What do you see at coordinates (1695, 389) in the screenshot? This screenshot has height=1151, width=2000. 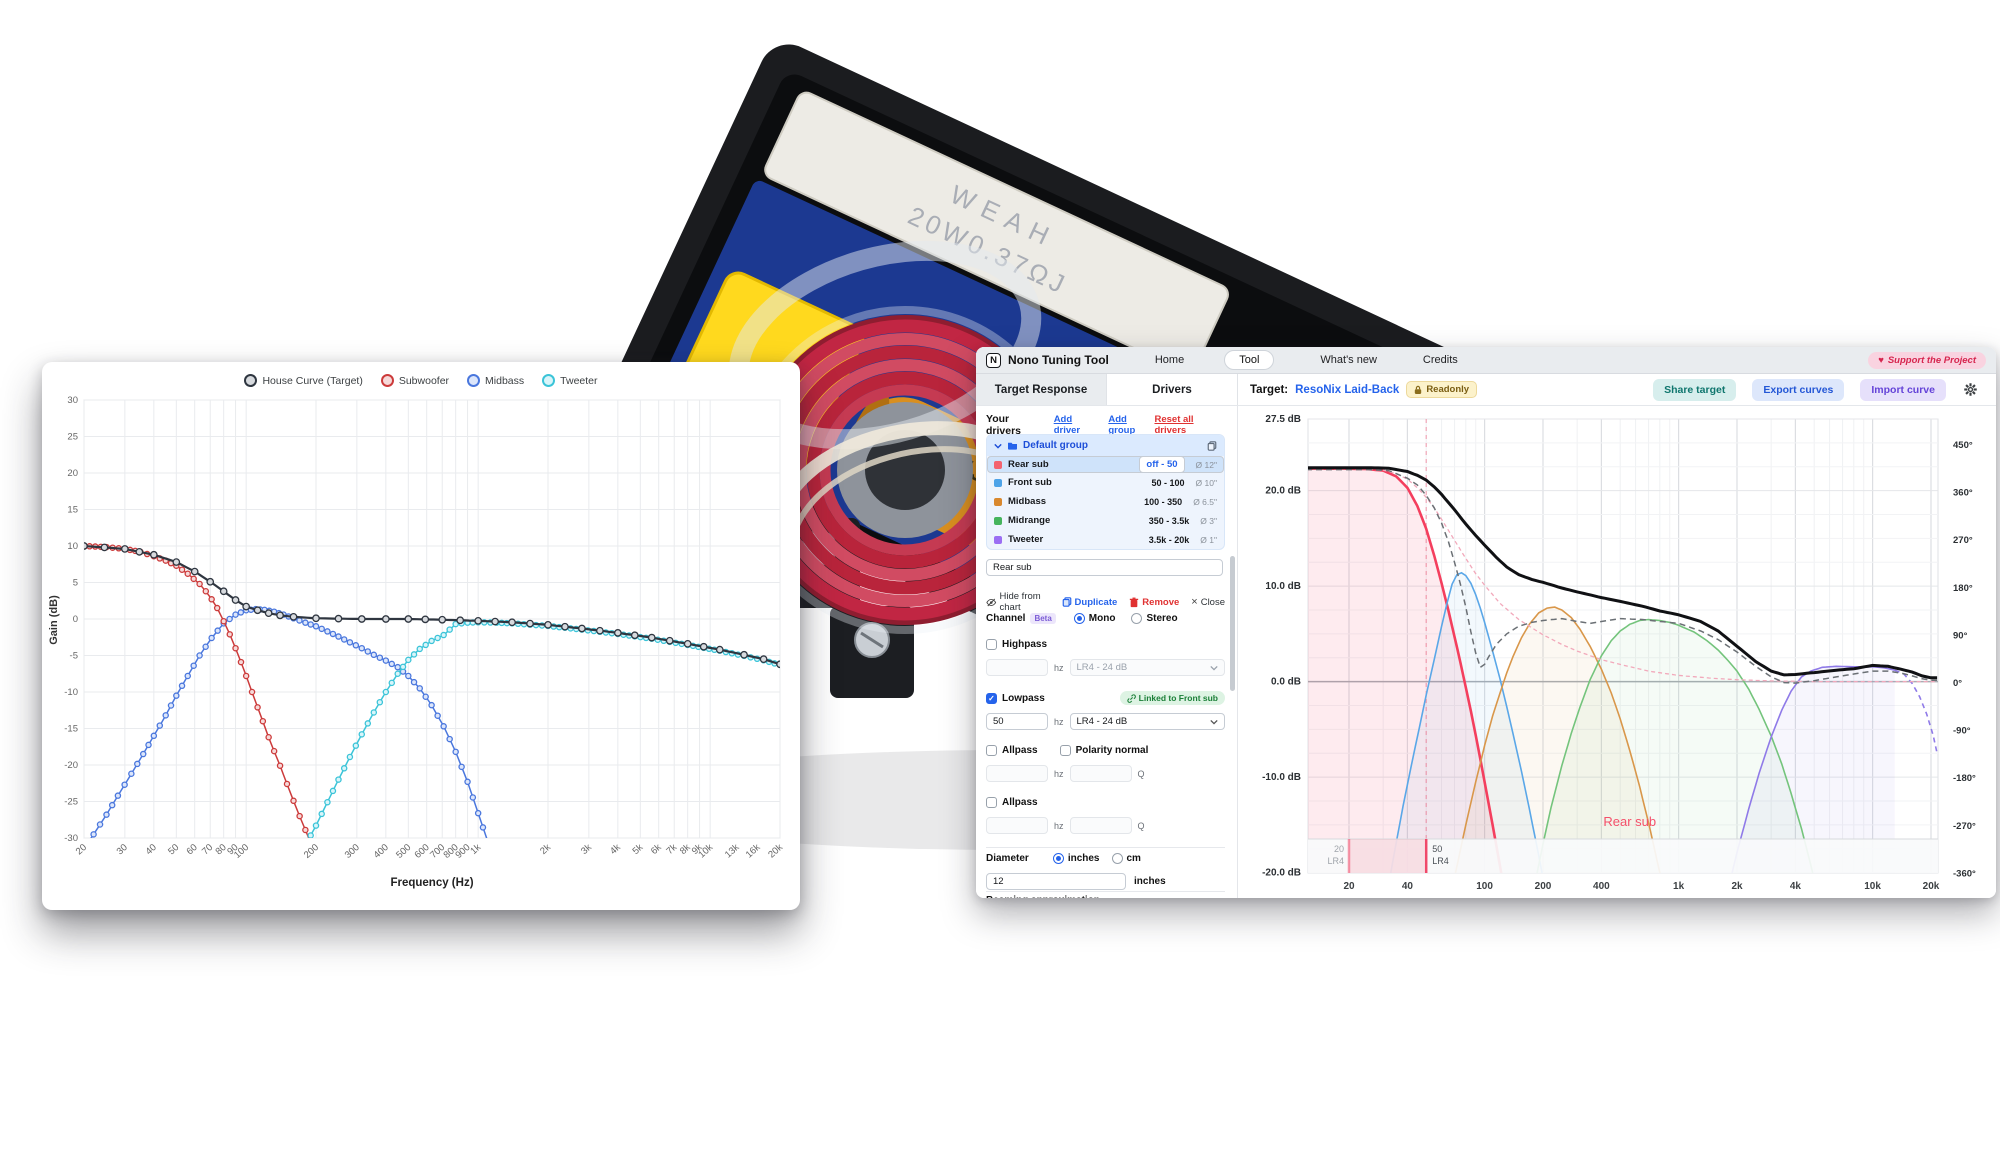 I see `share-target-button: Share target` at bounding box center [1695, 389].